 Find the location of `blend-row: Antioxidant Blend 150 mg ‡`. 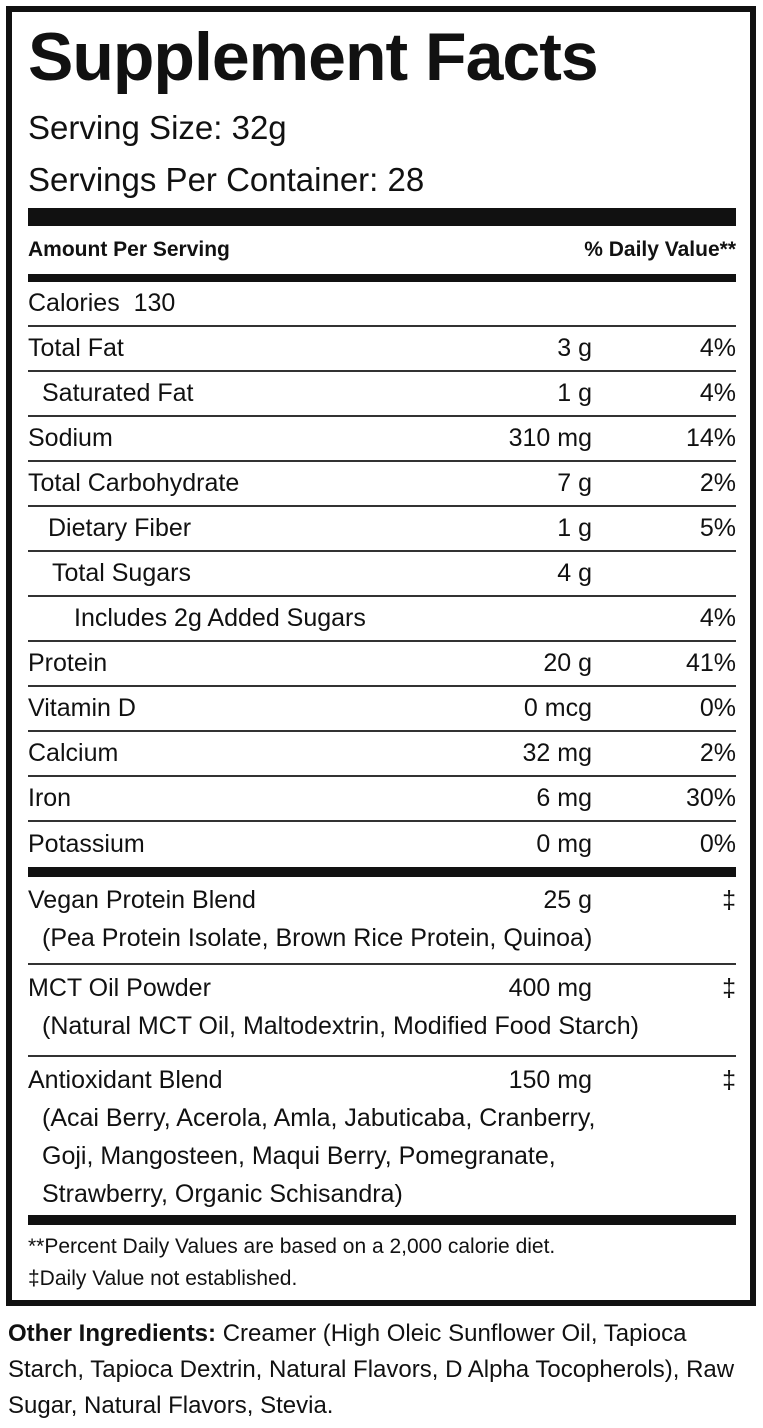

blend-row: Antioxidant Blend 150 mg ‡ is located at coordinates (382, 1080).